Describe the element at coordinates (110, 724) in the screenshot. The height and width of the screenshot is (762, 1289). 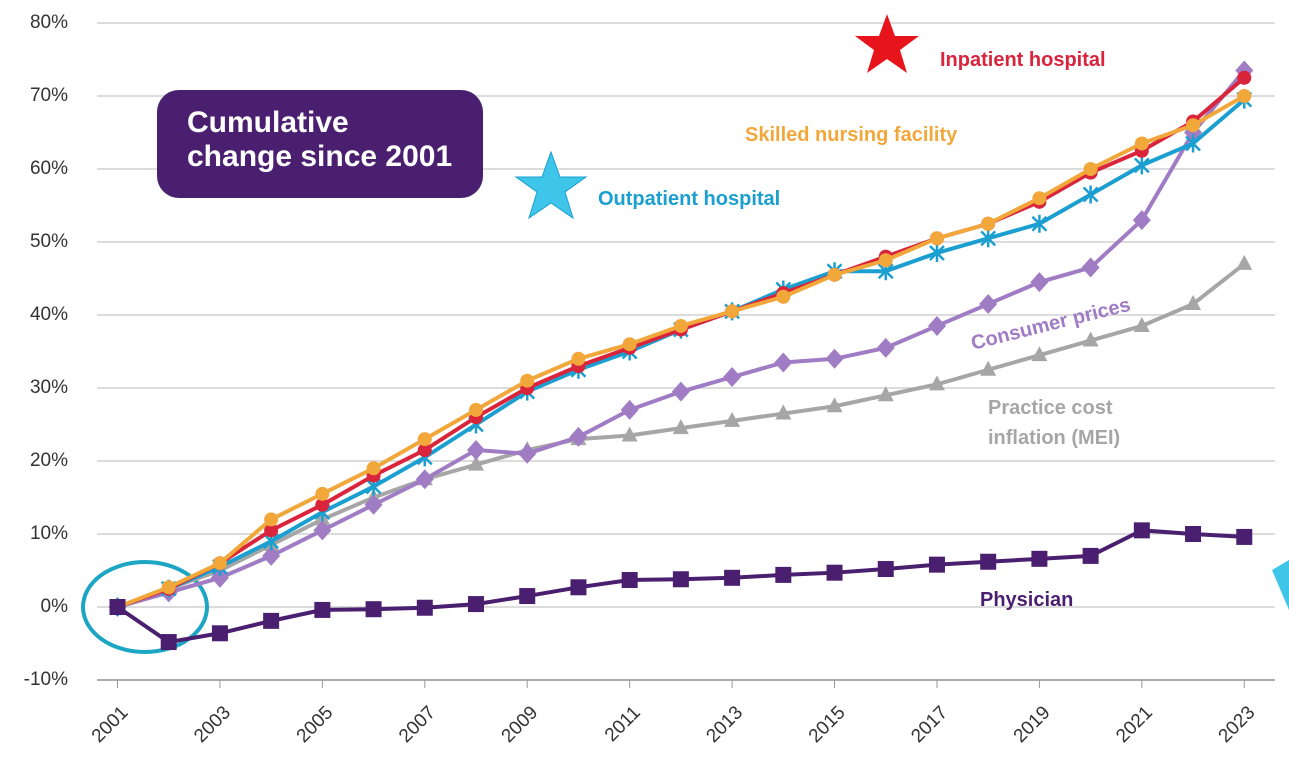
I see `x-tick-label: 2001` at that location.